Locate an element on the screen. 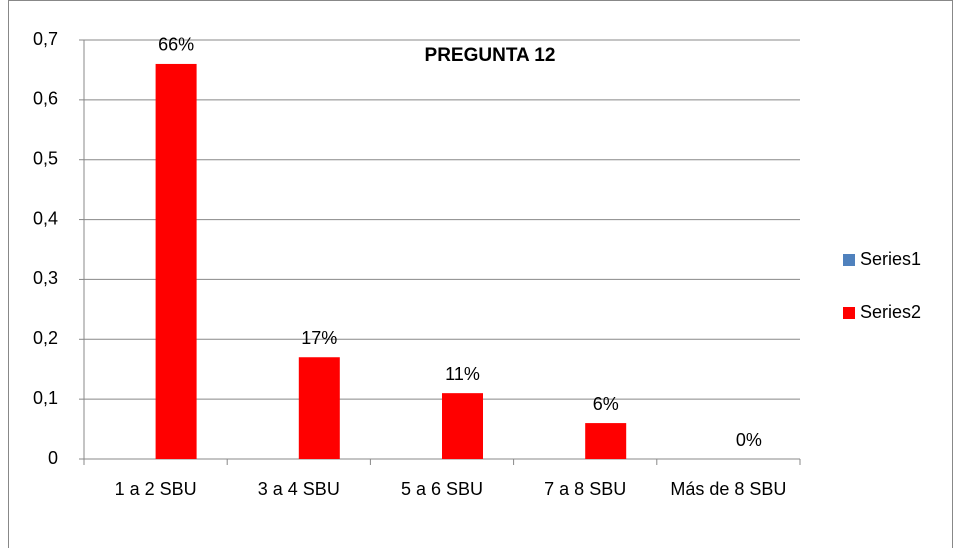 Image resolution: width=953 pixels, height=548 pixels. x-tick-label-box: 7 a 8 SBU is located at coordinates (585, 489).